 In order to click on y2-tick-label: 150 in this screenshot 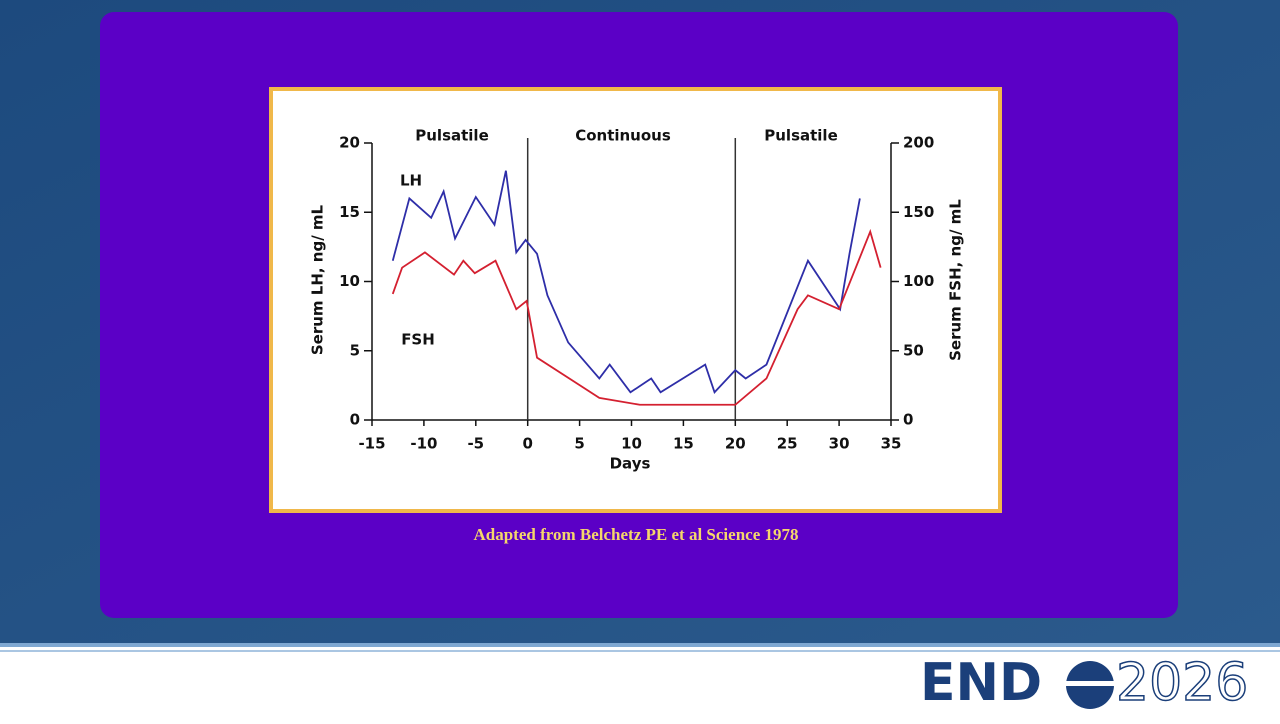, I will do `click(918, 212)`.